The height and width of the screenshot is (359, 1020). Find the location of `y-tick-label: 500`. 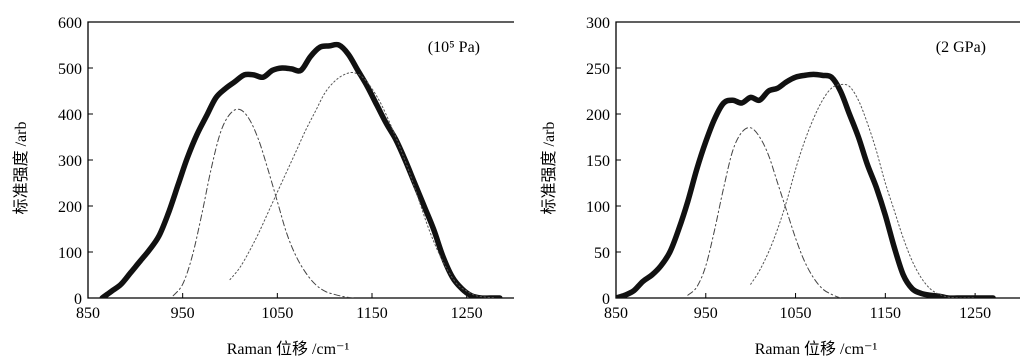

y-tick-label: 500 is located at coordinates (70, 69).